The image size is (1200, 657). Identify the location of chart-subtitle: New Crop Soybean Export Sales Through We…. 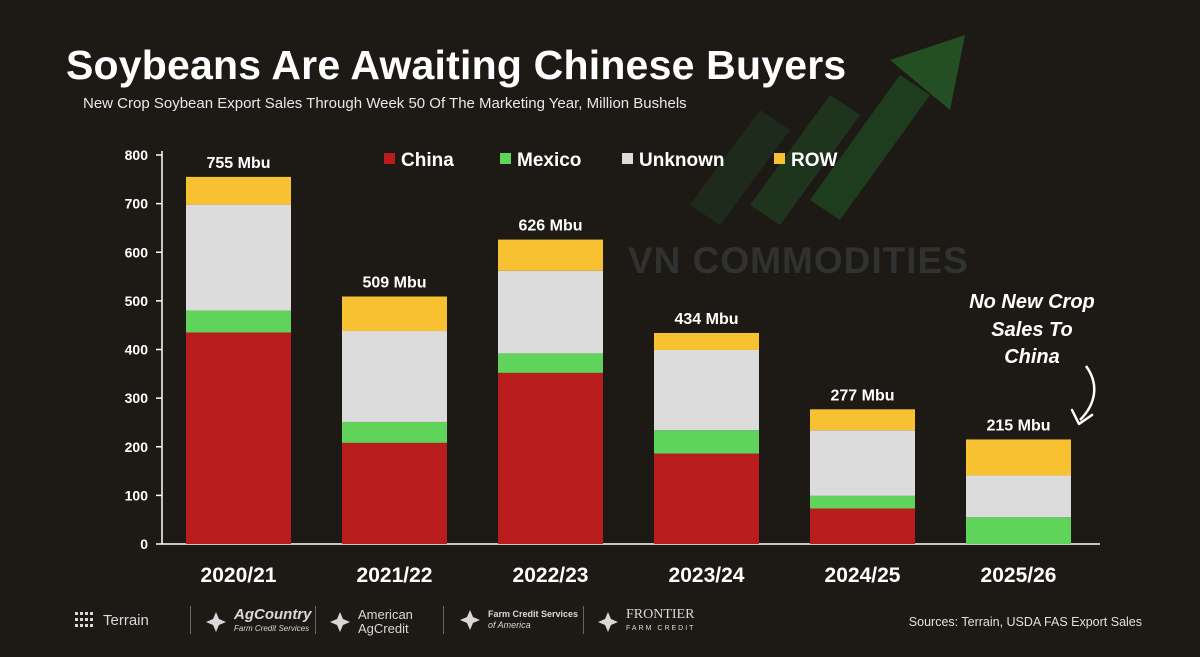
(385, 103).